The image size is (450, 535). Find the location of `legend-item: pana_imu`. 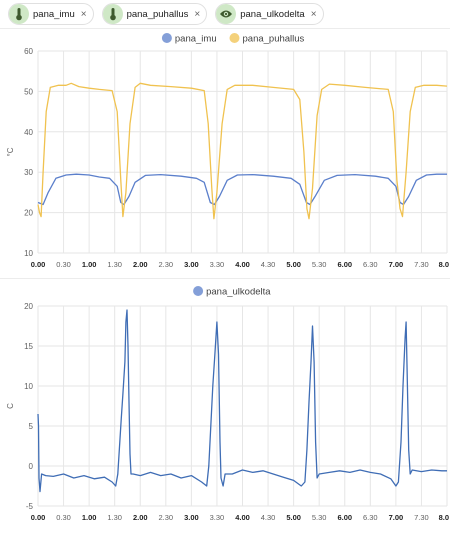

legend-item: pana_imu is located at coordinates (189, 39).